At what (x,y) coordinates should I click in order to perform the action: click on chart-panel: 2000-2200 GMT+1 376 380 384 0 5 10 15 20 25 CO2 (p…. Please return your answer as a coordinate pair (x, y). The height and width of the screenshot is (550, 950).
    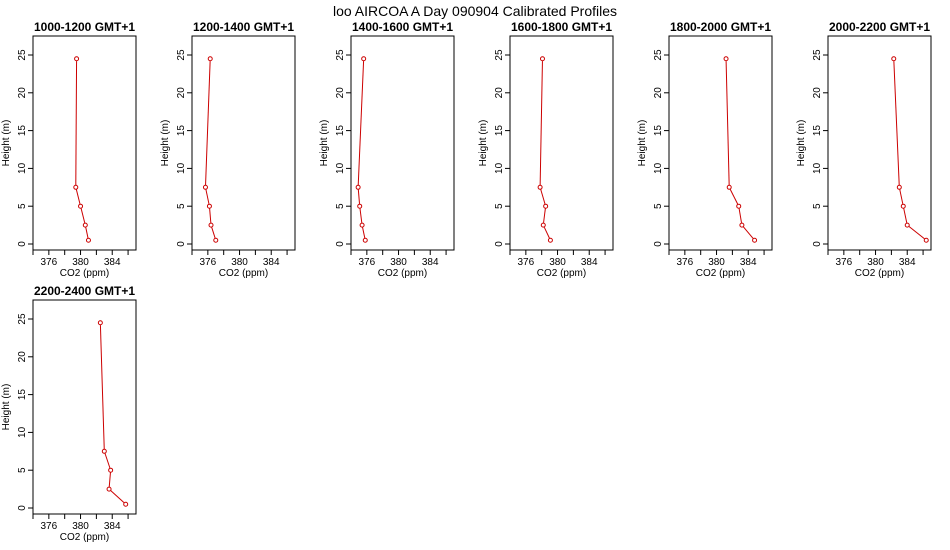
    Looking at the image, I should click on (864, 149).